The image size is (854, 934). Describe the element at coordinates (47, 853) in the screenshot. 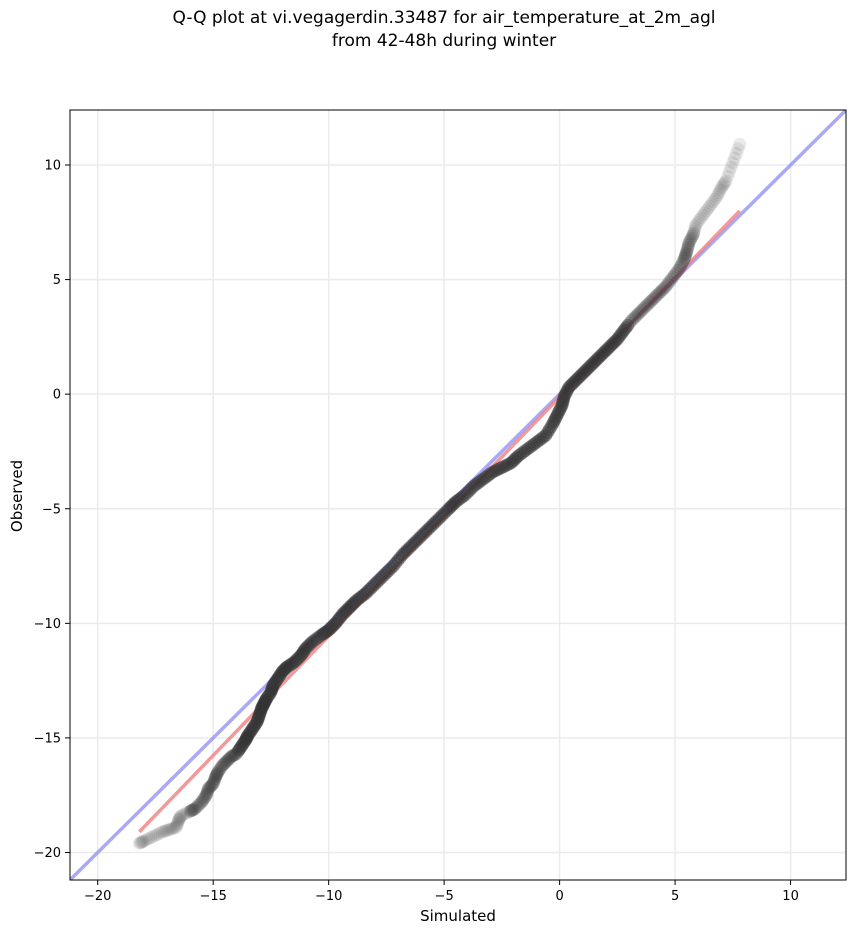

I see `y-tick-label: −20` at that location.